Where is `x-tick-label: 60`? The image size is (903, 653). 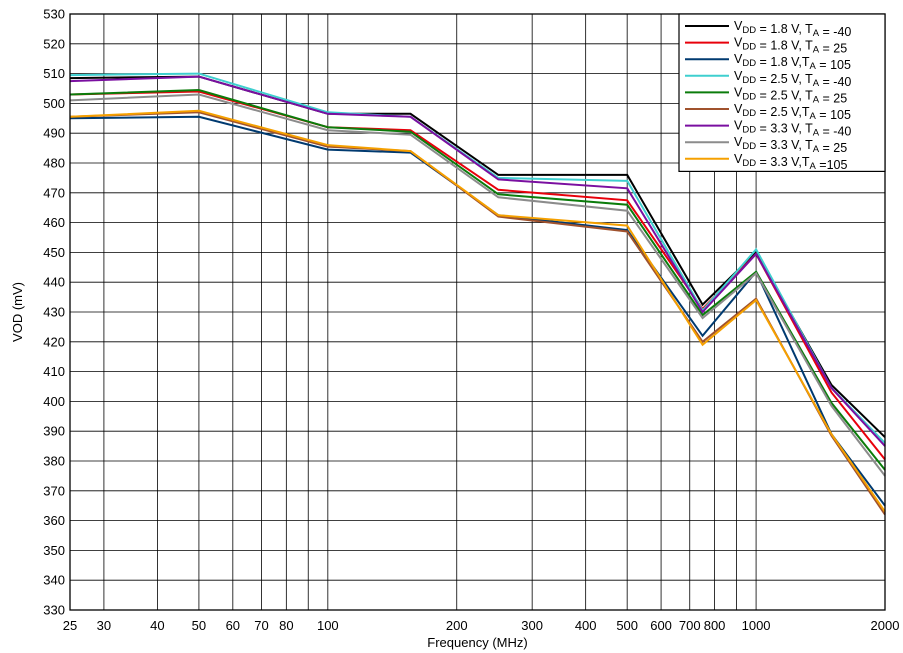
x-tick-label: 60 is located at coordinates (233, 625).